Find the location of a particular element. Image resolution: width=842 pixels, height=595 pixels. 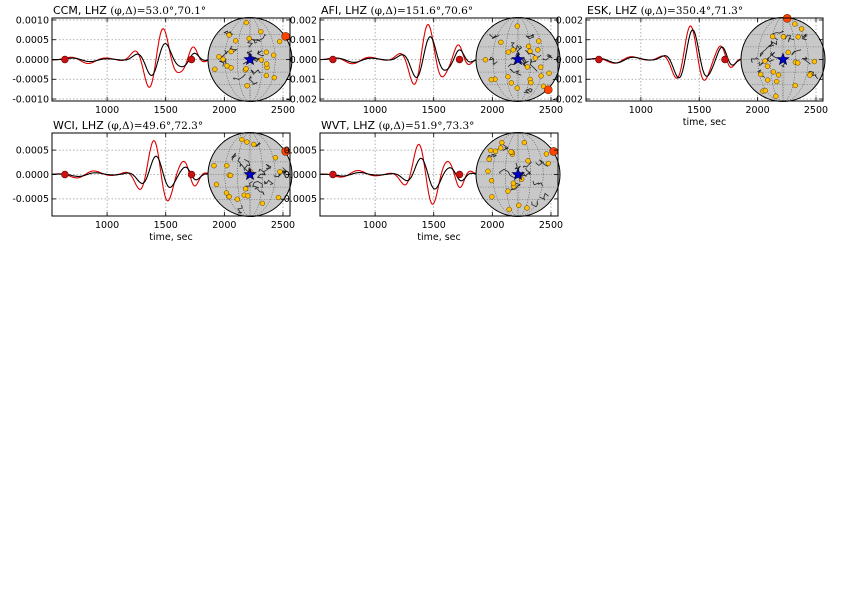

panel-title: AFI, LHZ (φ,Δ)=151.6°,70.6° is located at coordinates (397, 10).